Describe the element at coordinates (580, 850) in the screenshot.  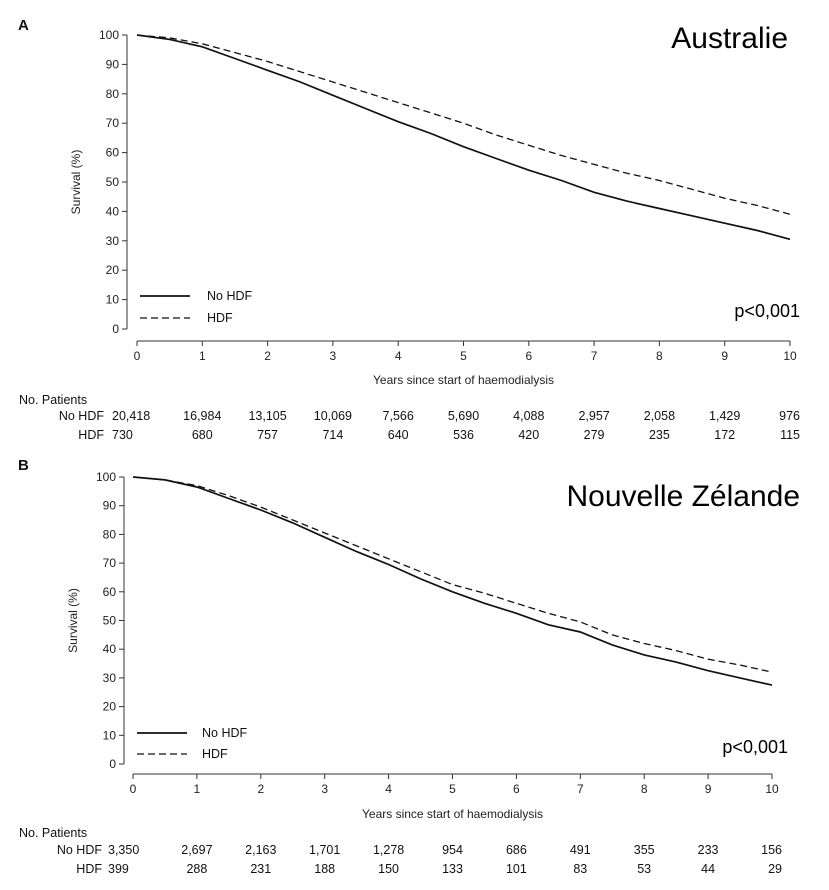
I see `risk-cell: 491` at that location.